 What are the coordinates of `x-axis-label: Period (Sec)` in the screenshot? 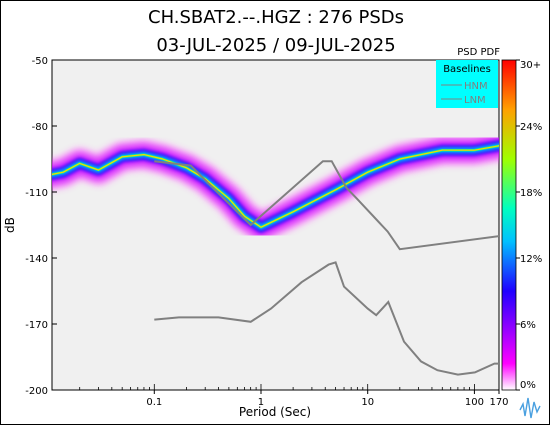 It's located at (275, 412).